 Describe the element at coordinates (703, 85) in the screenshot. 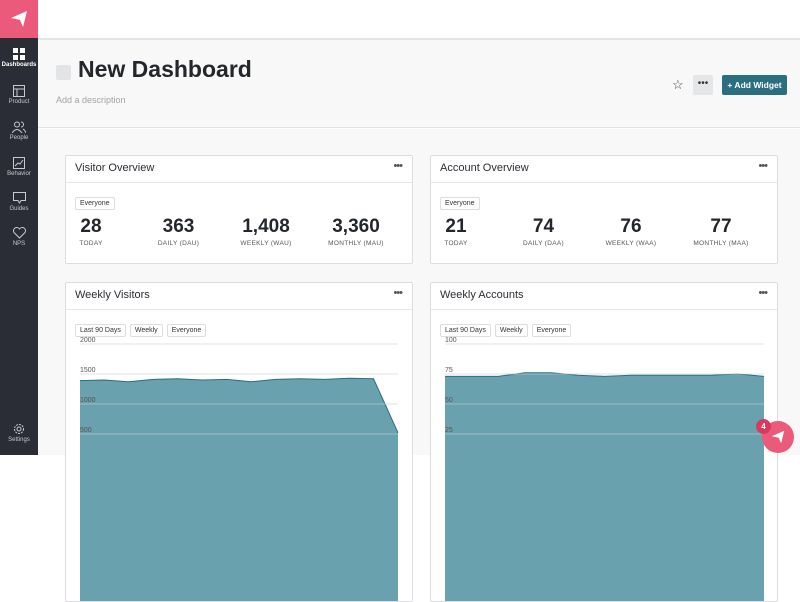

I see `more-button: •••` at that location.